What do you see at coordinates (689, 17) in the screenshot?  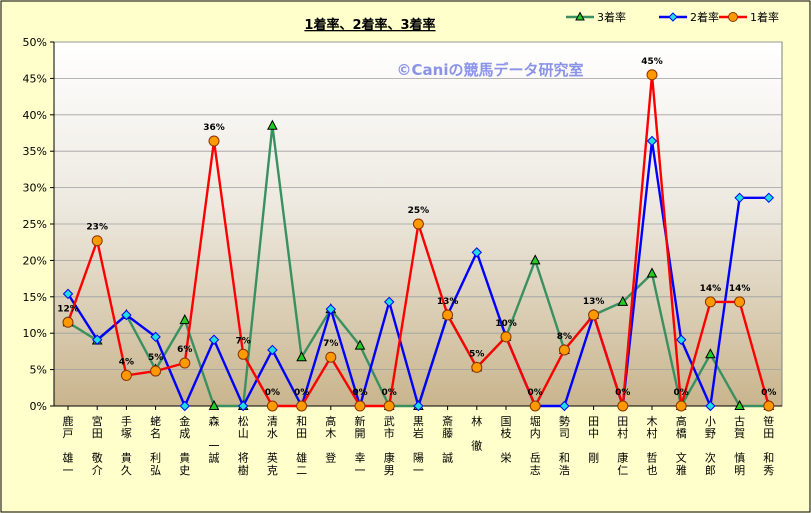 I see `legend-item: 2着率` at bounding box center [689, 17].